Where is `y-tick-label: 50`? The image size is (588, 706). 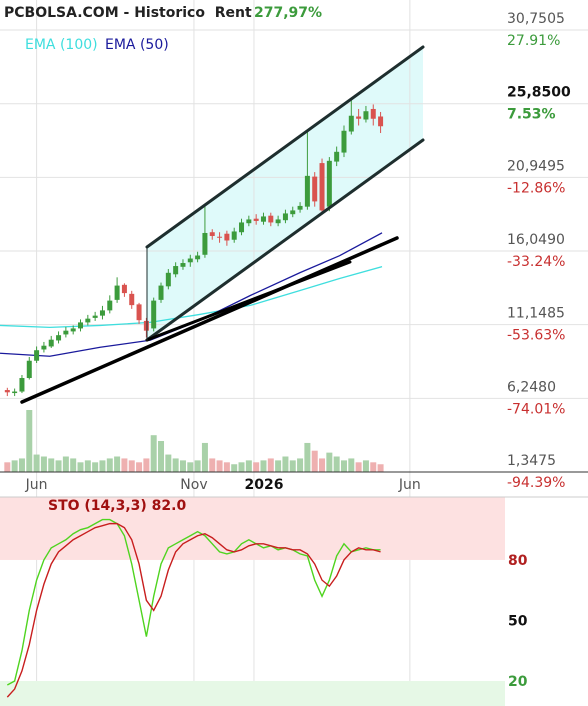 y-tick-label: 50 is located at coordinates (518, 621).